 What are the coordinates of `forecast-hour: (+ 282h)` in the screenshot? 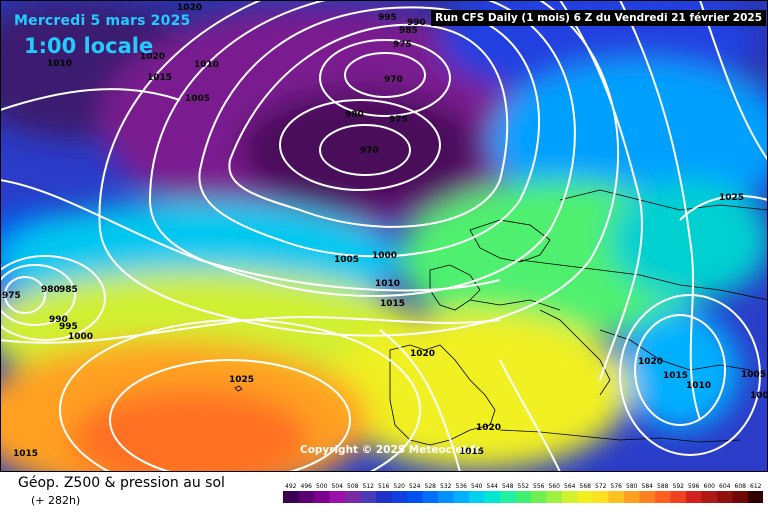 It's located at (56, 500).